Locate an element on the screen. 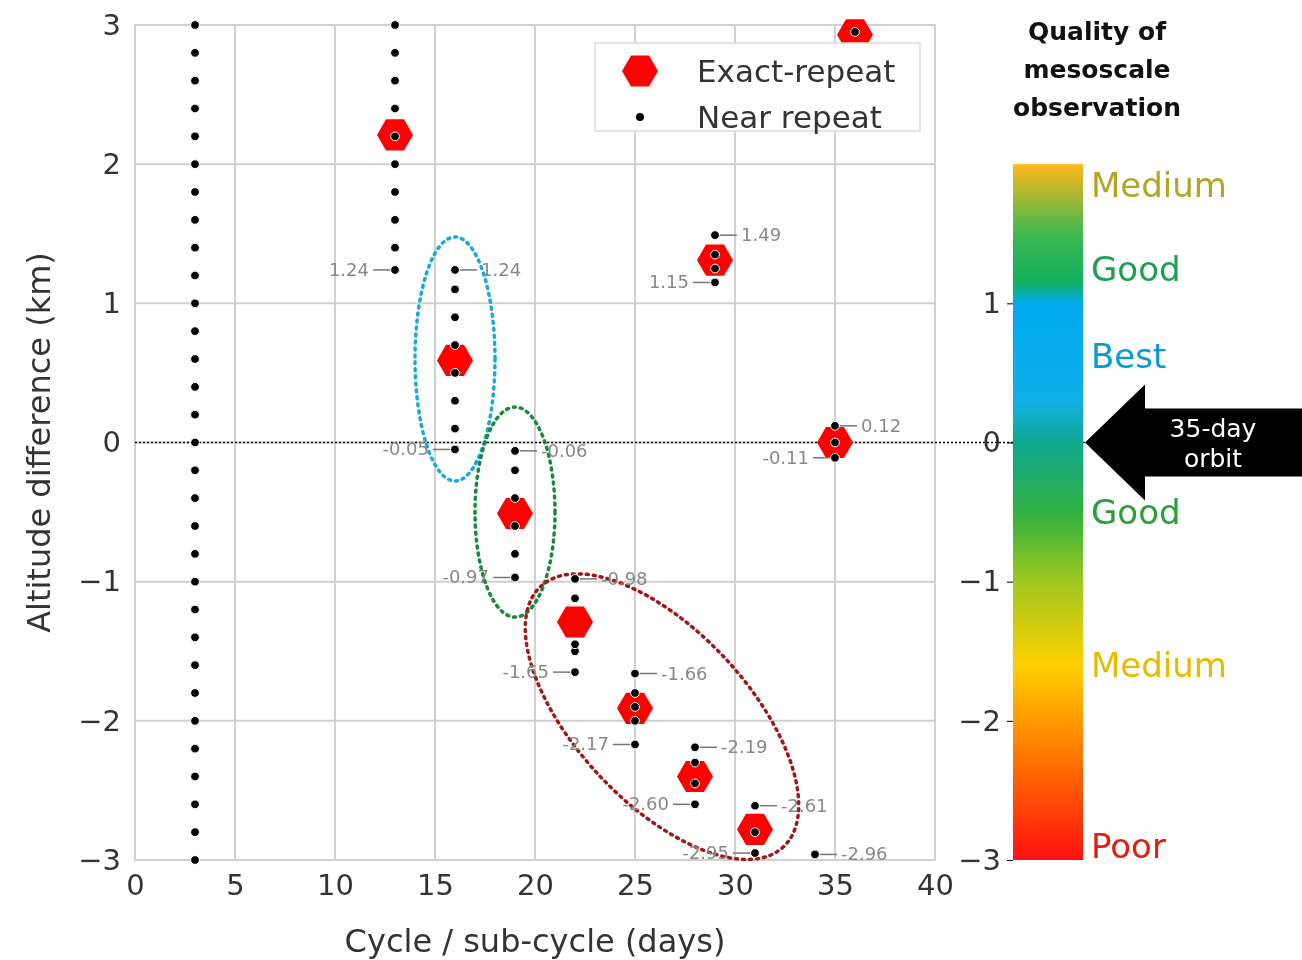  x-tick-label: 0 is located at coordinates (135, 884).